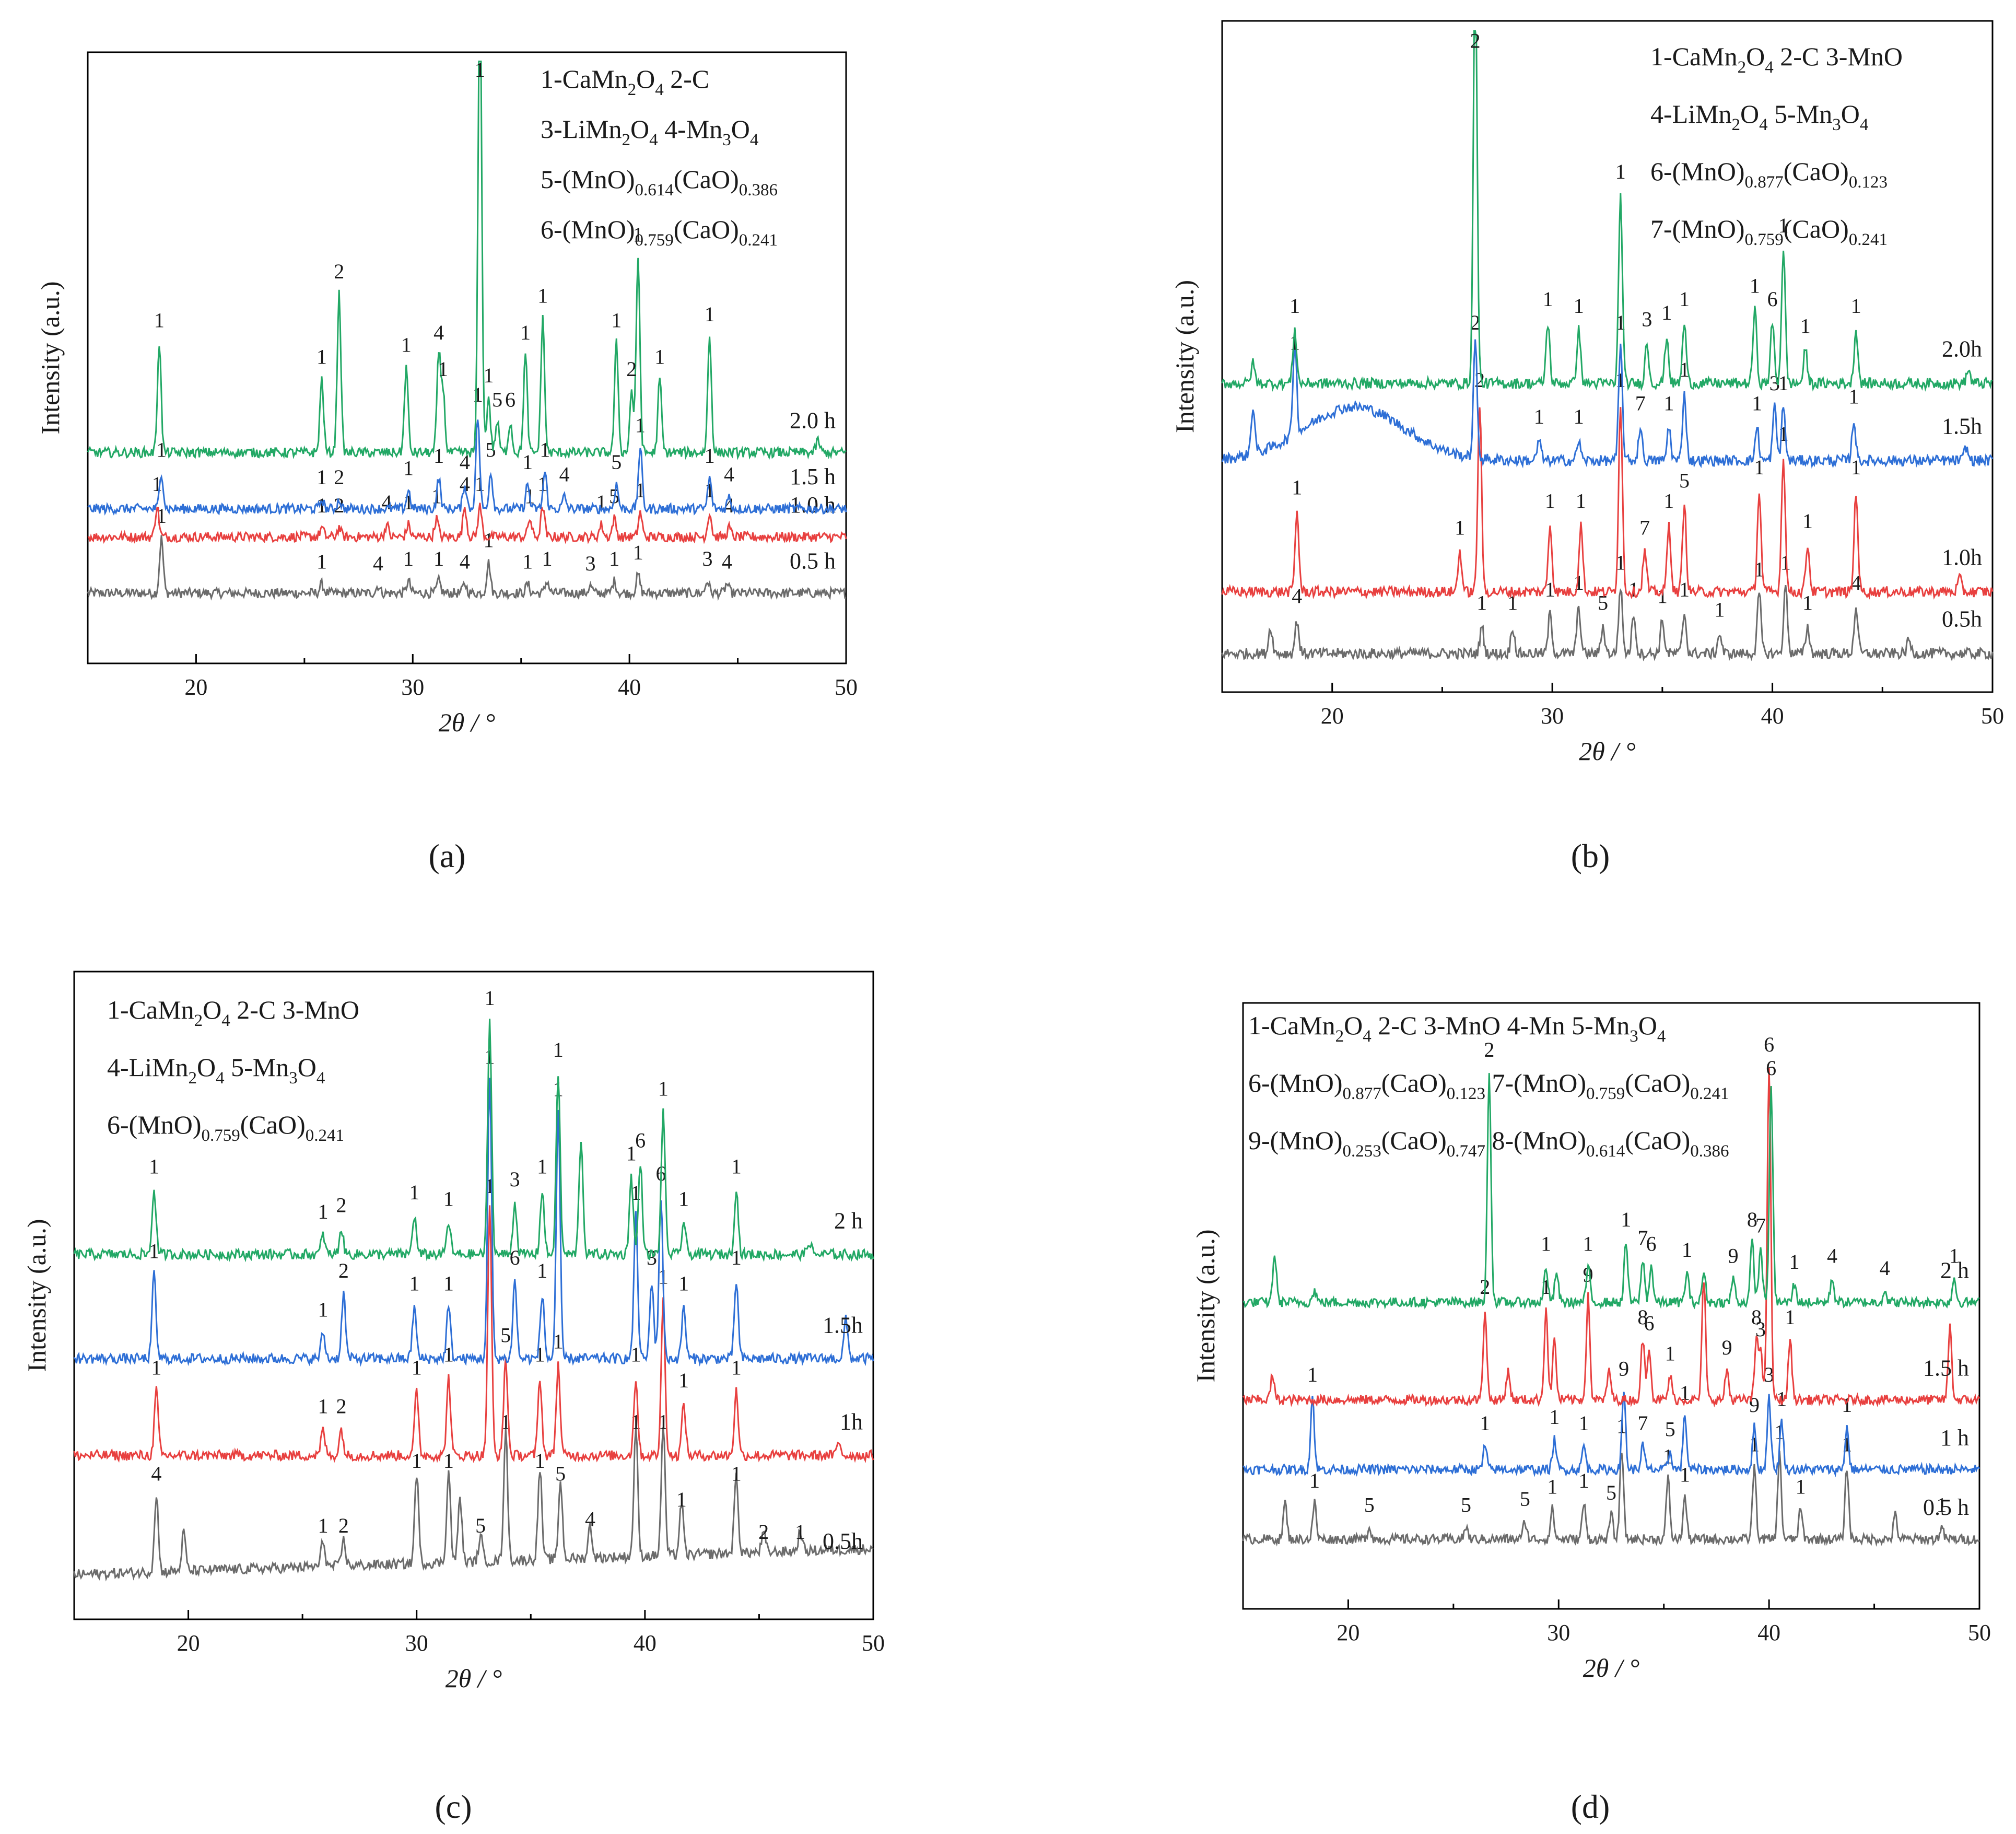 The image size is (2016, 1834). Describe the element at coordinates (1962, 557) in the screenshot. I see `series-label: 1.0h` at that location.